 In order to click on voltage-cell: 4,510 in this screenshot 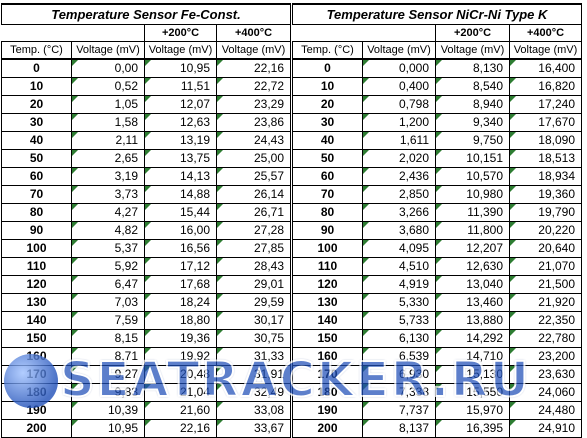, I will do `click(399, 266)`.